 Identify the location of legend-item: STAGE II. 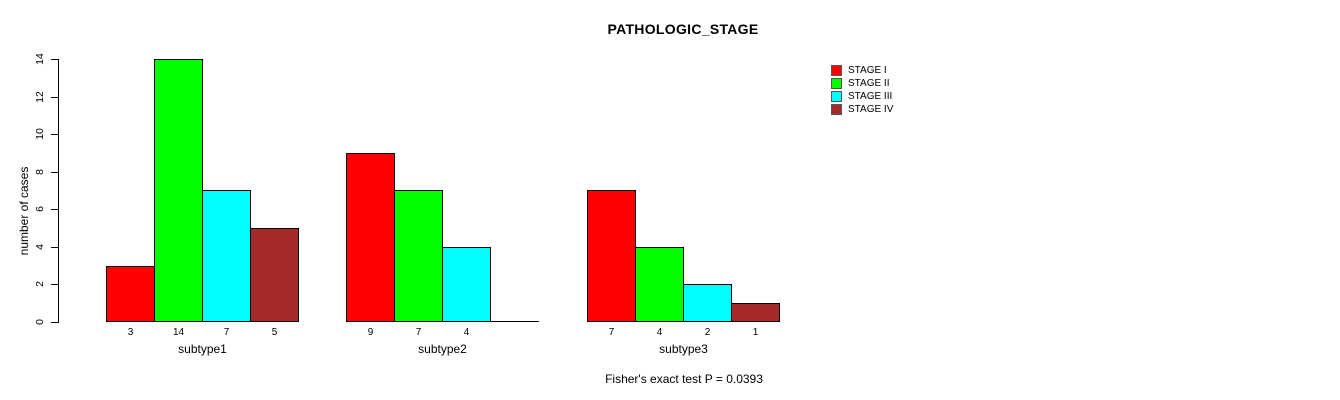
(860, 83).